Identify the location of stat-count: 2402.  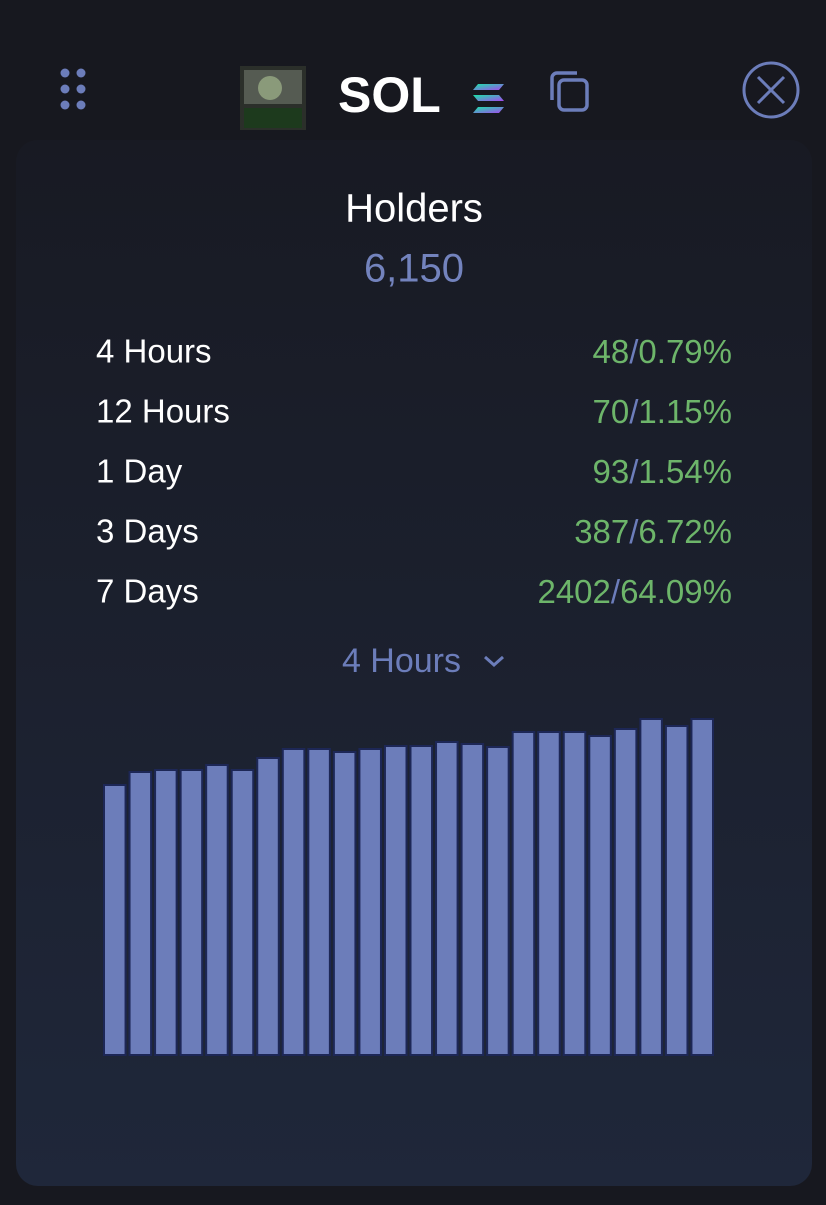
(573, 591).